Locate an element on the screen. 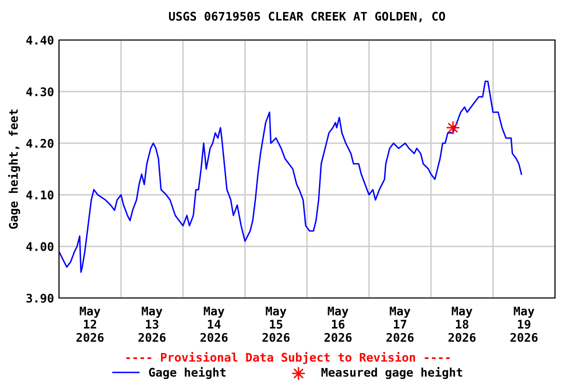  x-tick-label: May 17 2026 is located at coordinates (400, 324).